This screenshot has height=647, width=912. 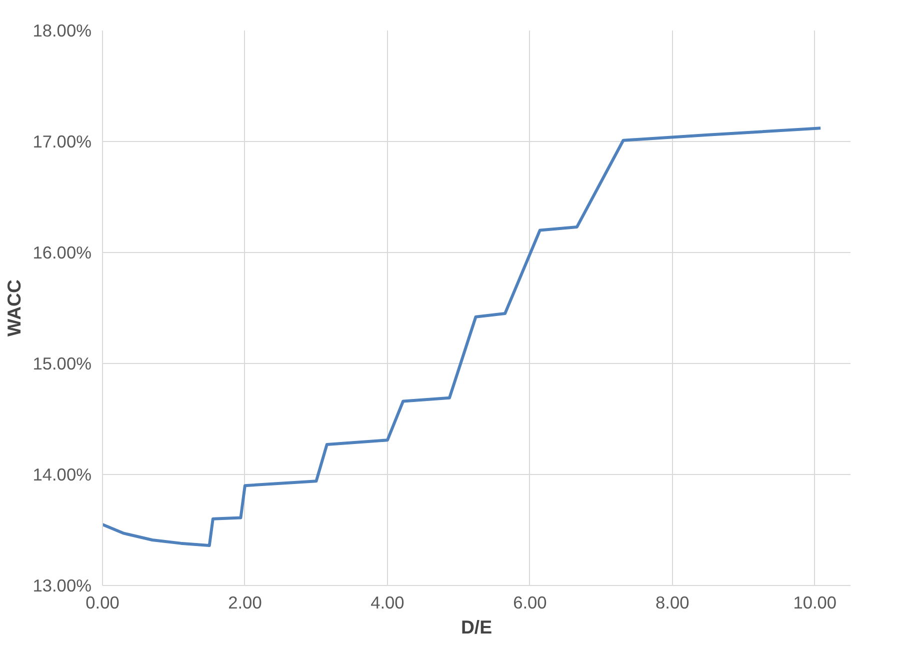 What do you see at coordinates (62, 586) in the screenshot?
I see `y-tick-label: 13.00%` at bounding box center [62, 586].